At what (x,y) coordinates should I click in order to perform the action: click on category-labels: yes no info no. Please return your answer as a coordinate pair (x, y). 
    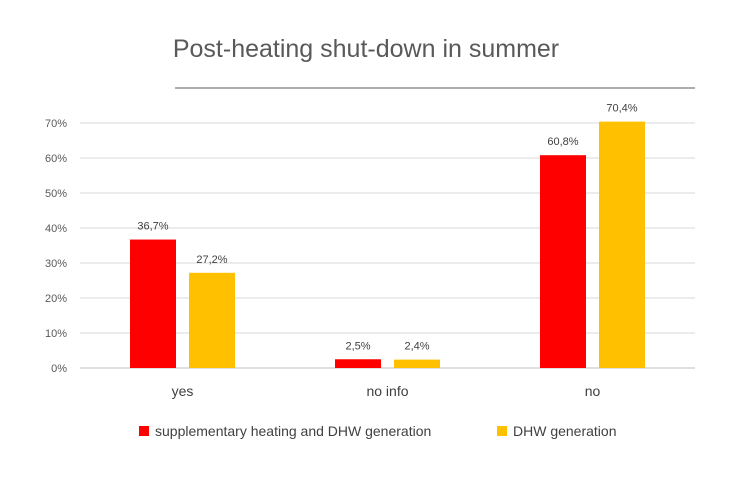
    Looking at the image, I should click on (386, 391).